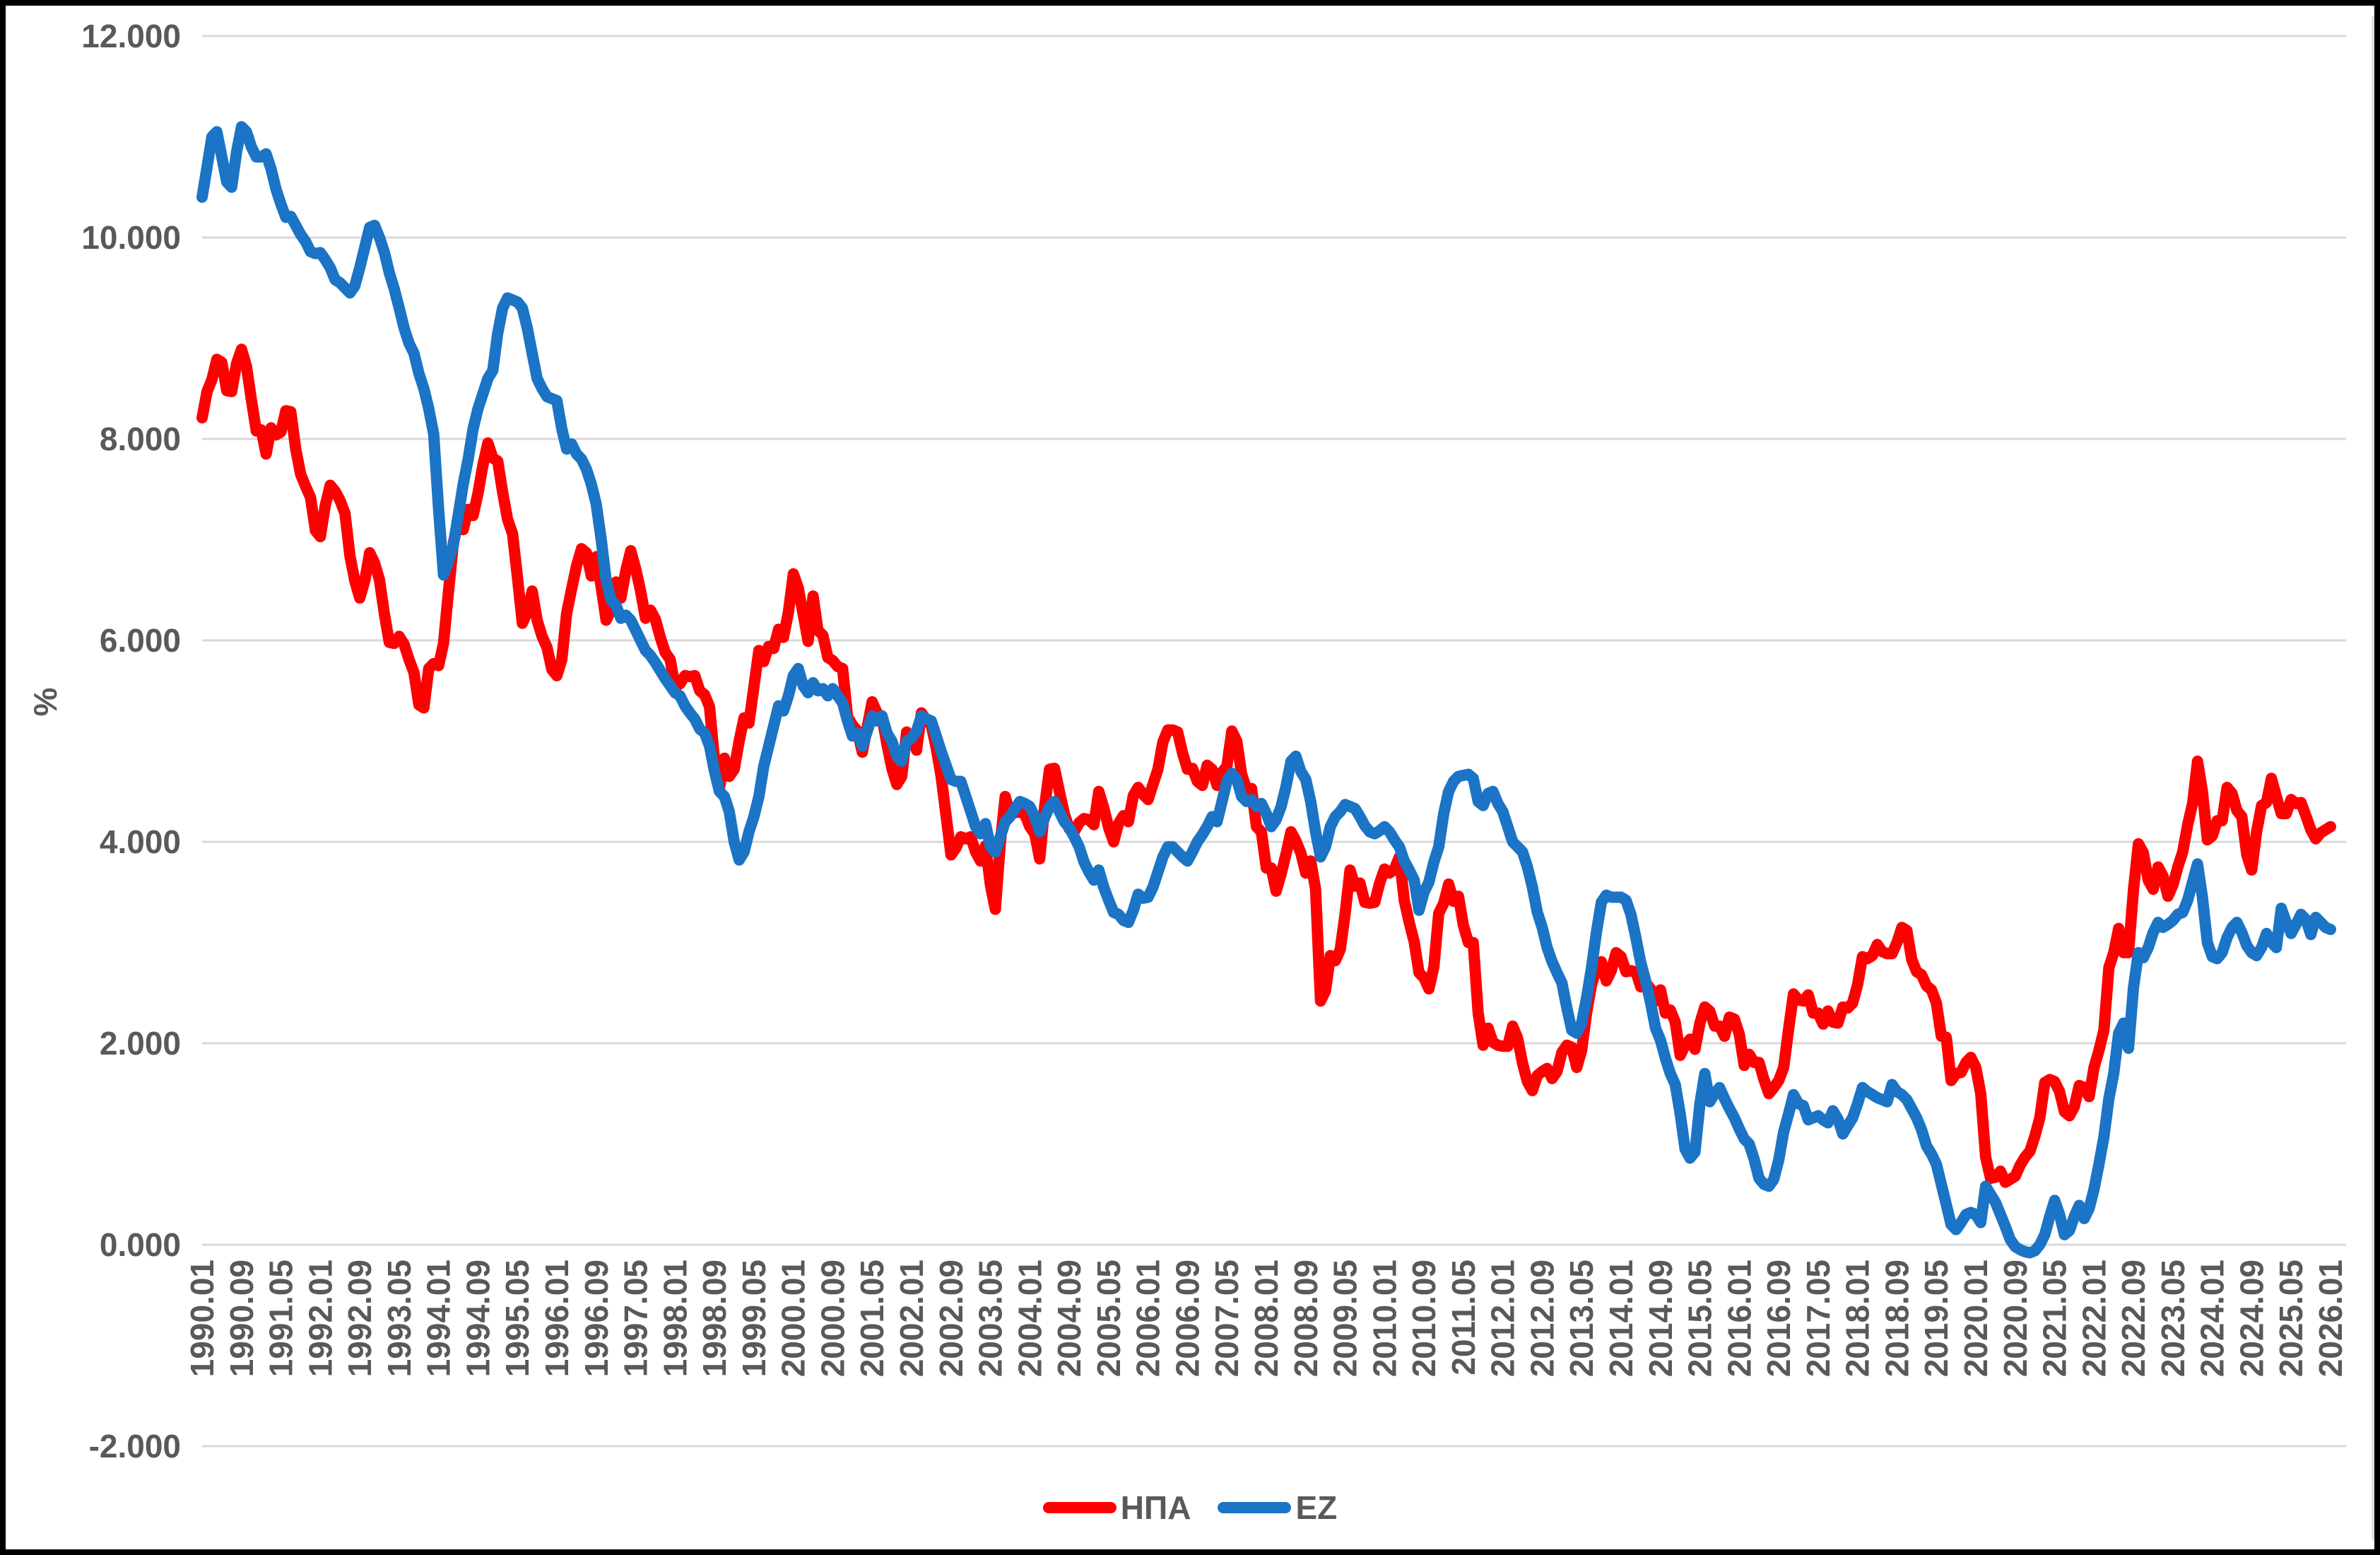 The height and width of the screenshot is (1555, 2380). What do you see at coordinates (1306, 1318) in the screenshot?
I see `x-axis-tick-label: 2008.09` at bounding box center [1306, 1318].